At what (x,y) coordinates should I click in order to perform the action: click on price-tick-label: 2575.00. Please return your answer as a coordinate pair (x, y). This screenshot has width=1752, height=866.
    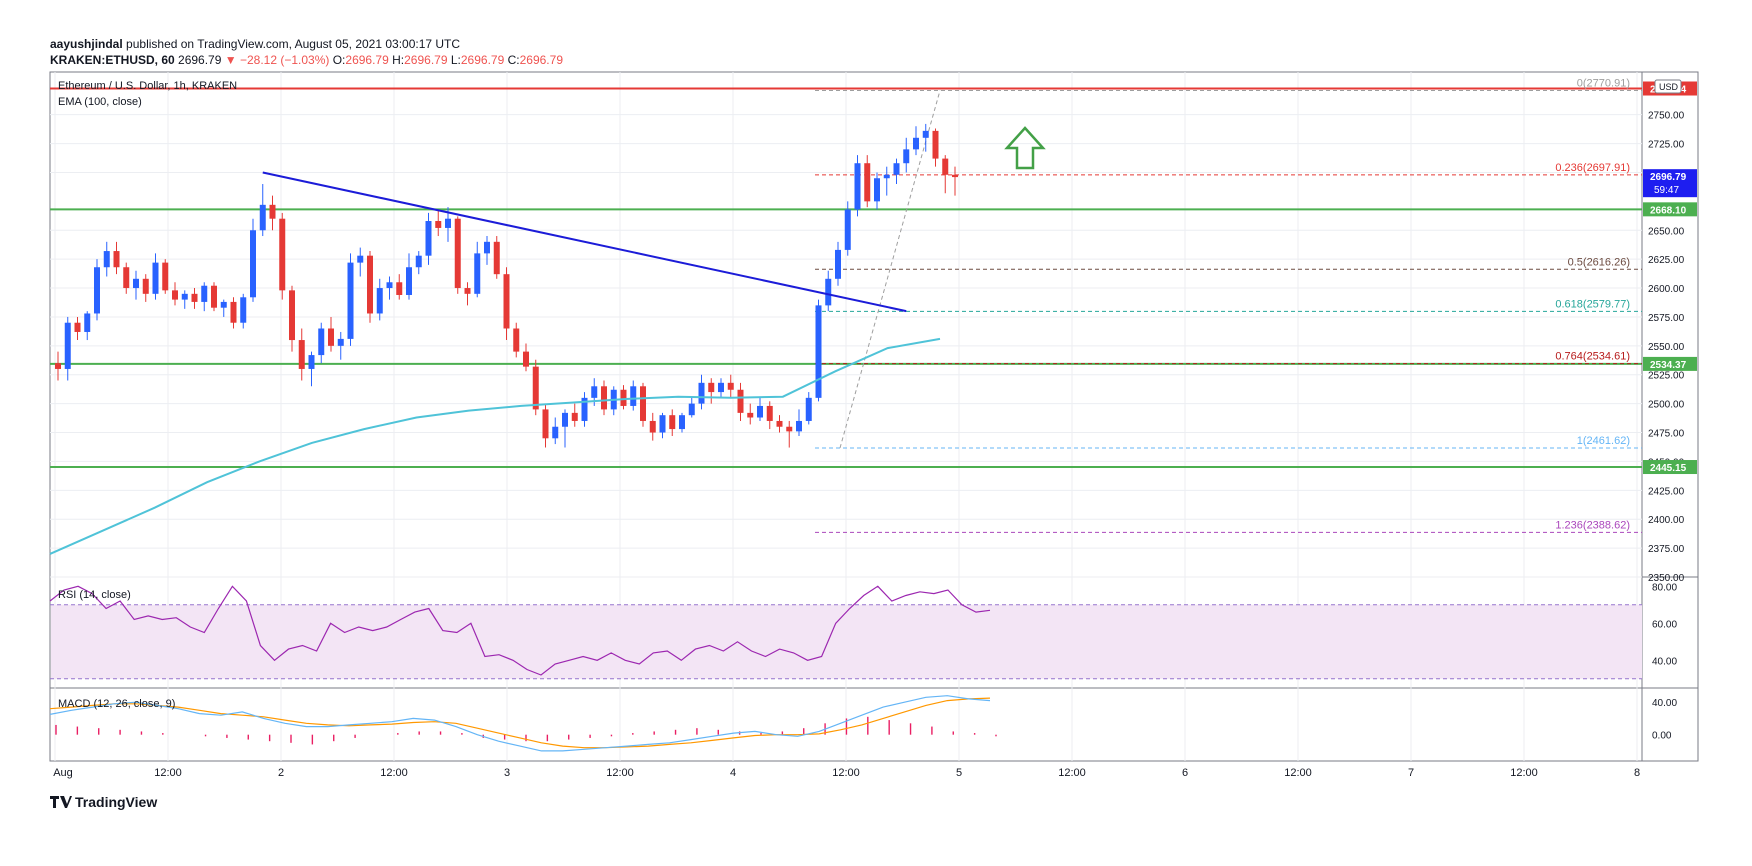
    Looking at the image, I should click on (1666, 318).